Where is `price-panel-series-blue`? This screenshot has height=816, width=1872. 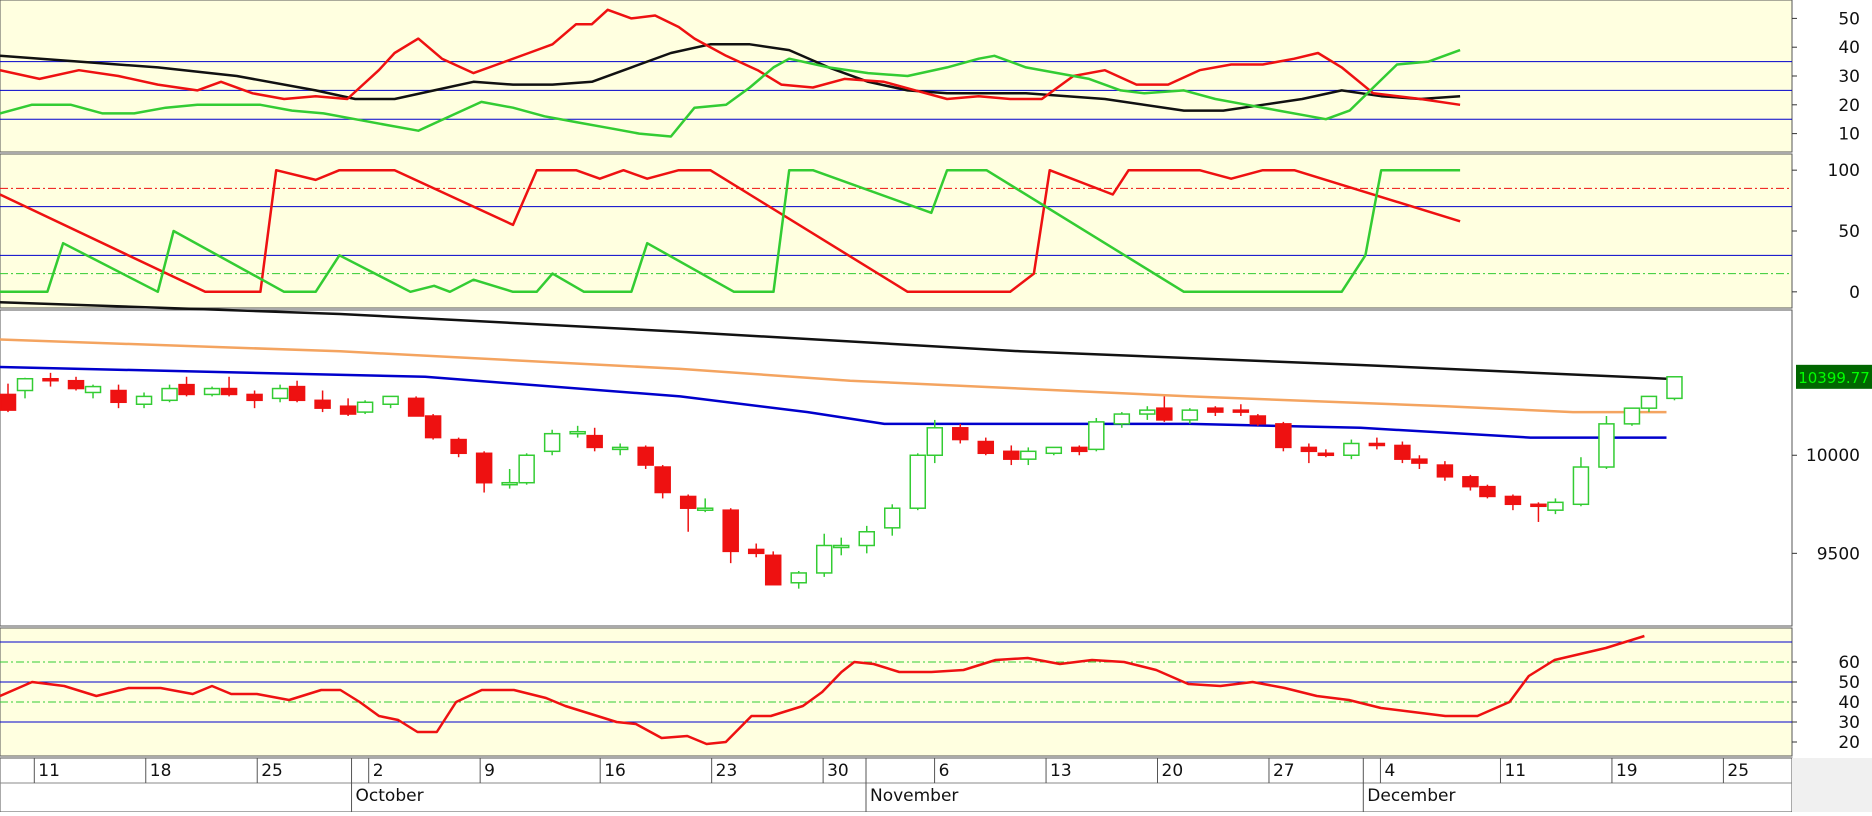
price-panel-series-blue is located at coordinates (833, 402).